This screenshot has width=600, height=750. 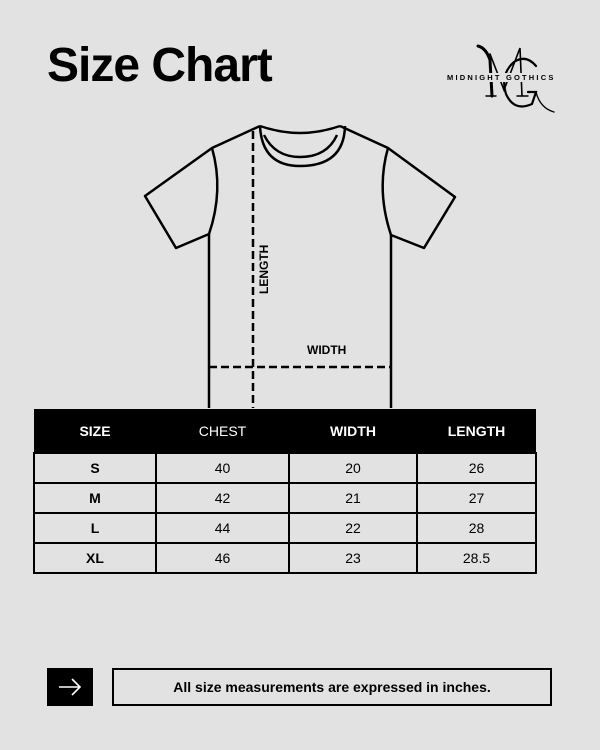 What do you see at coordinates (300, 129) in the screenshot?
I see `collar-top` at bounding box center [300, 129].